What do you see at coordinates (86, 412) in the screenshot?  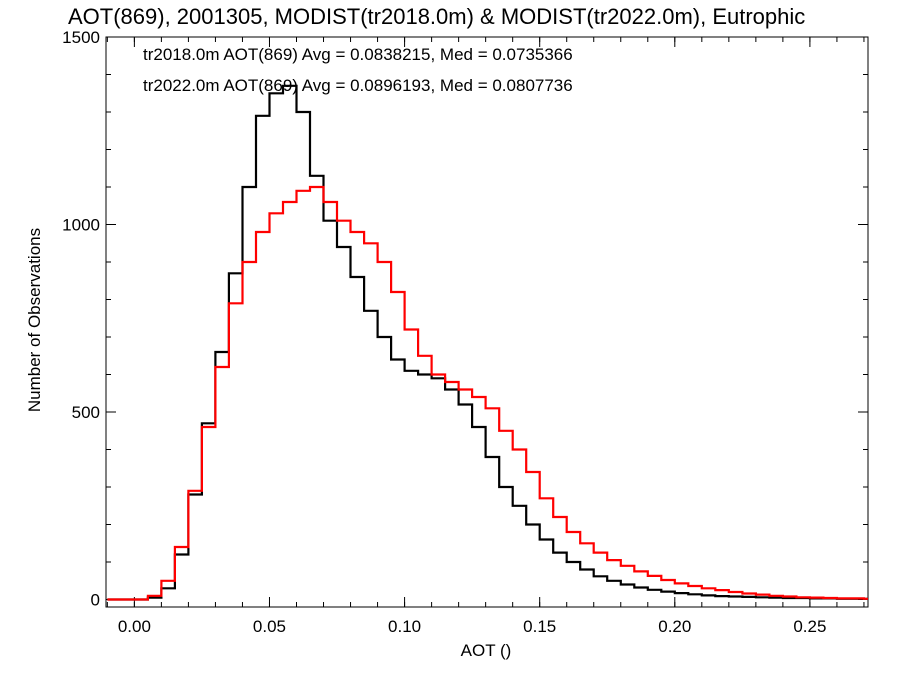 I see `y-tick-label: 500` at bounding box center [86, 412].